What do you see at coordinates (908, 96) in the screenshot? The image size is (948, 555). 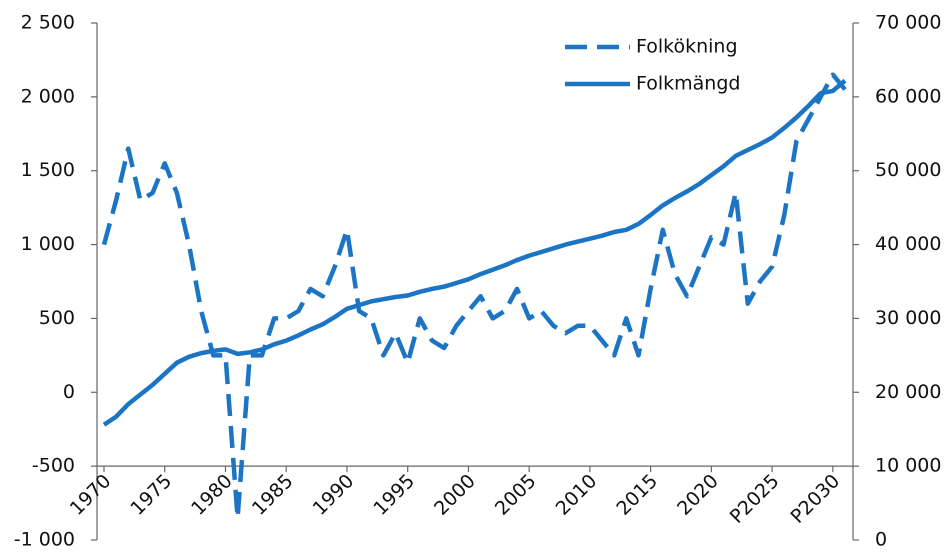 I see `y2-tick-label: 60 000` at bounding box center [908, 96].